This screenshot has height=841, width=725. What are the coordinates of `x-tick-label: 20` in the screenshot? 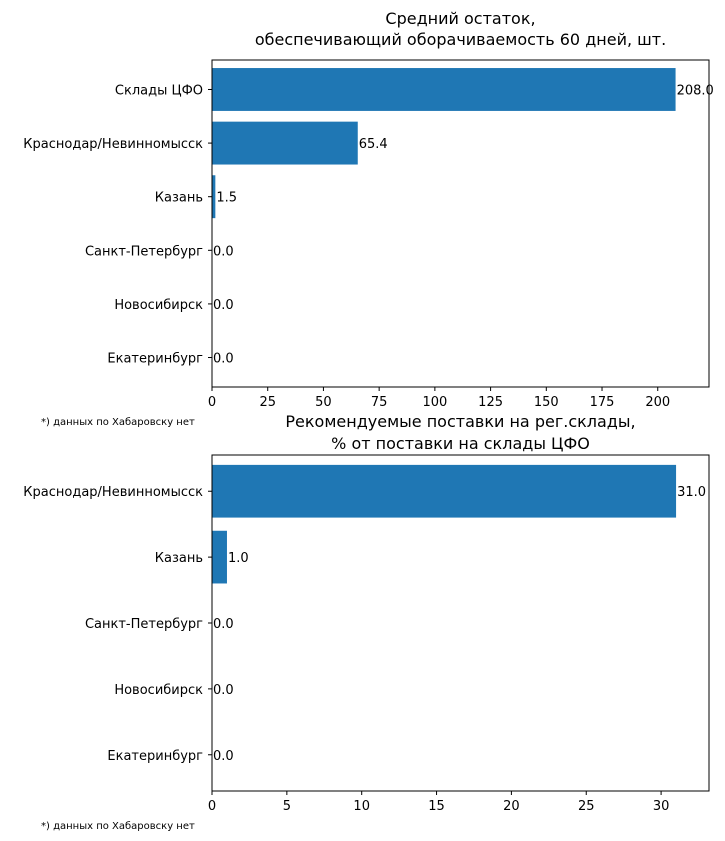 It's located at (511, 806).